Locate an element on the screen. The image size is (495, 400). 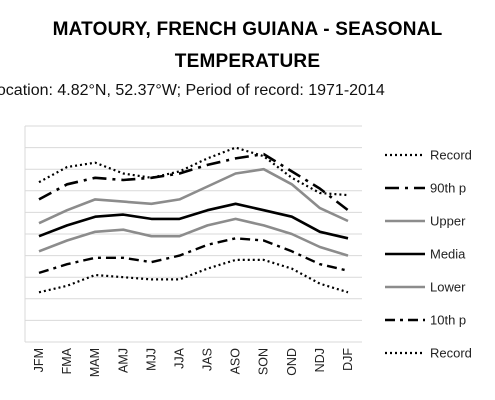
legend-label: 90th p is located at coordinates (448, 188).